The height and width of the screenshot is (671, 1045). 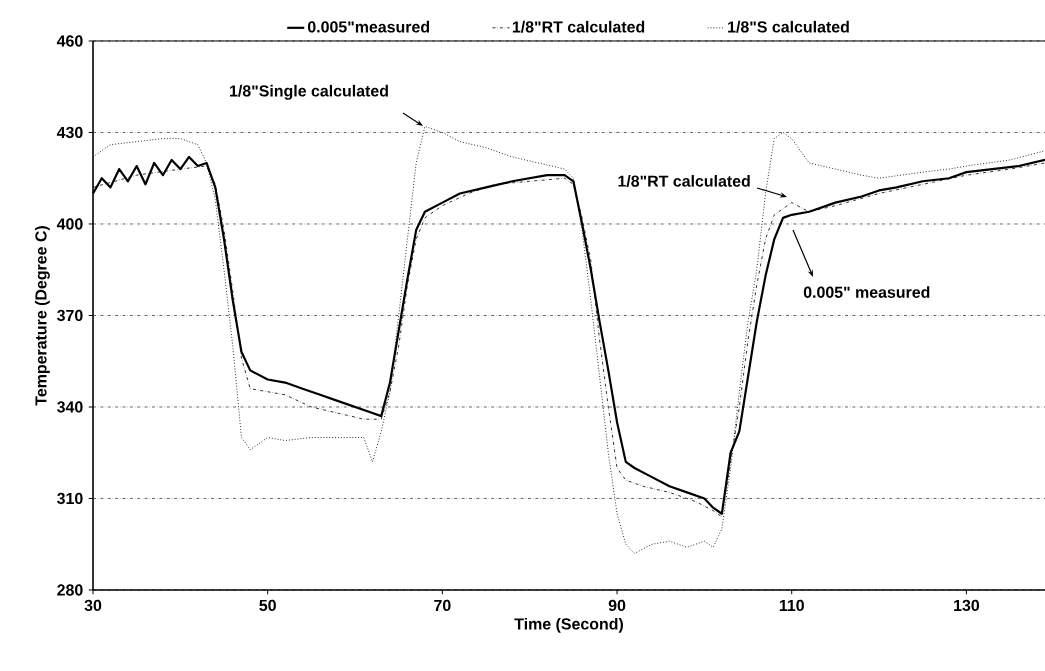 What do you see at coordinates (866, 292) in the screenshot?
I see `annotation: 0.005" measured` at bounding box center [866, 292].